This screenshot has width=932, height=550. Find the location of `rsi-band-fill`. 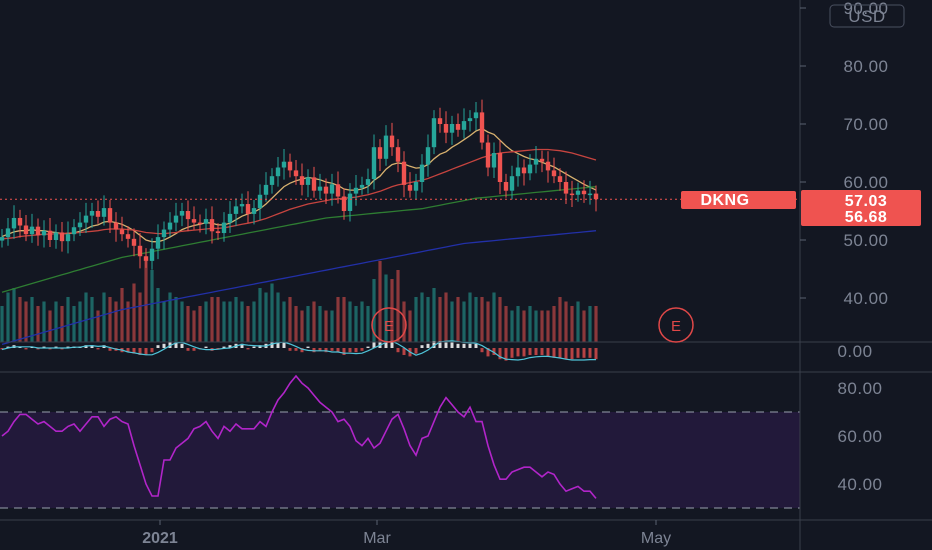

rsi-band-fill is located at coordinates (400, 460).